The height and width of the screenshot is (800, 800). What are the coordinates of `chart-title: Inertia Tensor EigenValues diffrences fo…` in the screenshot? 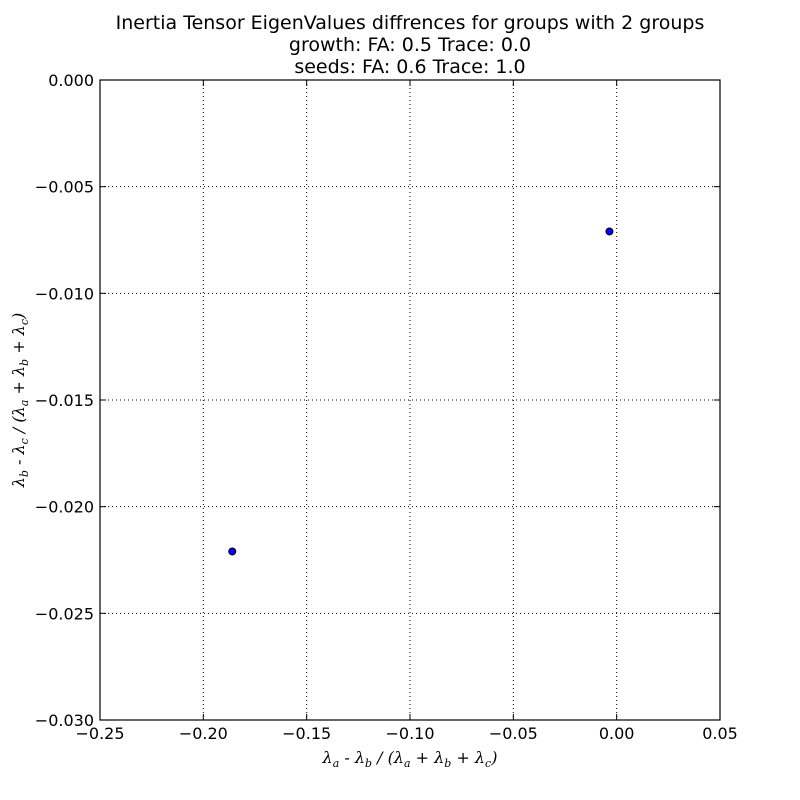 It's located at (410, 45).